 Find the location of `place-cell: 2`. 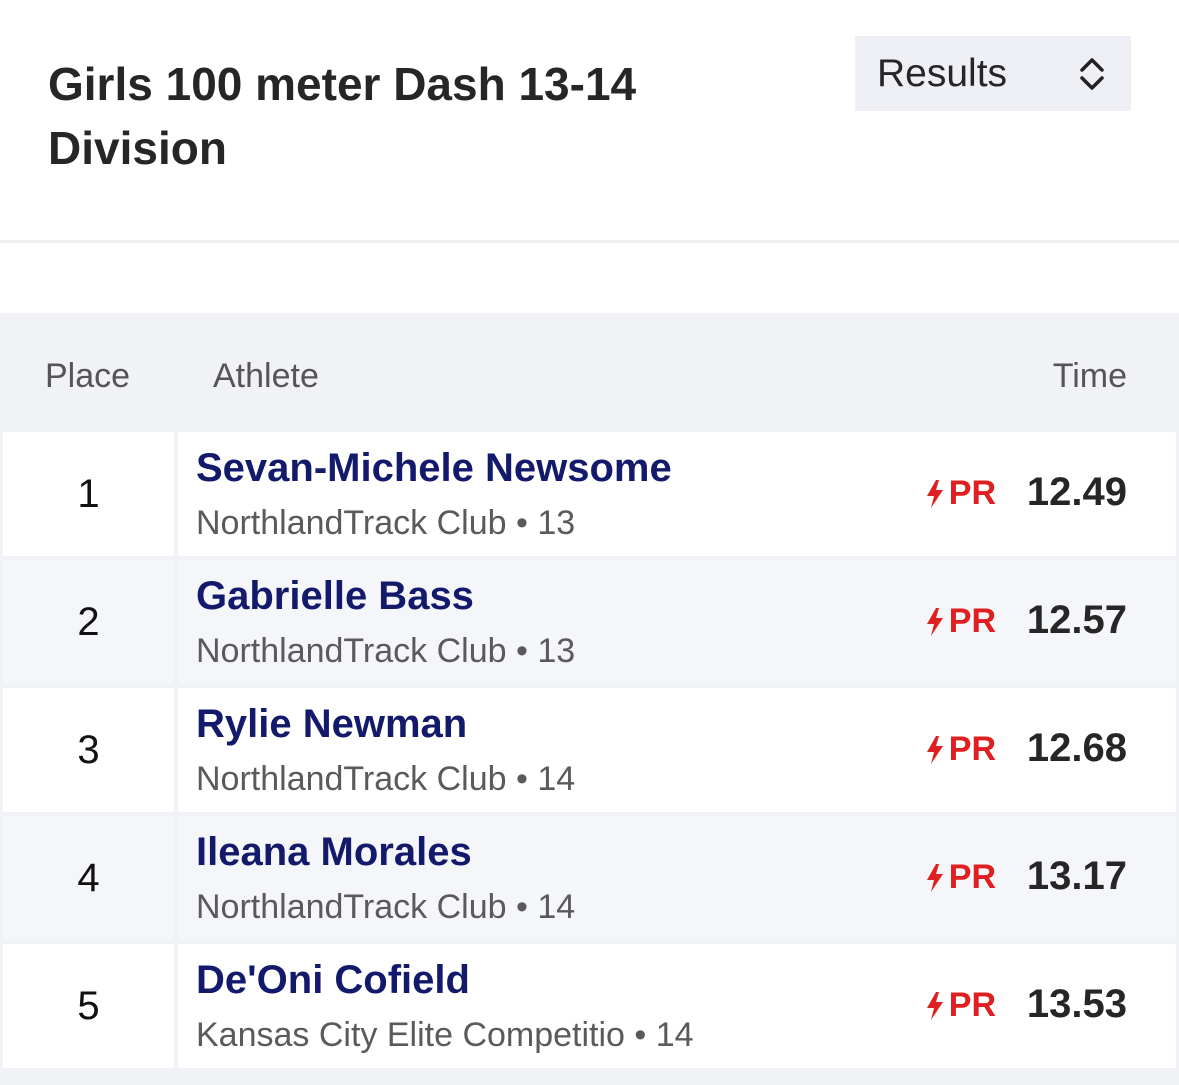

place-cell: 2 is located at coordinates (88, 621).